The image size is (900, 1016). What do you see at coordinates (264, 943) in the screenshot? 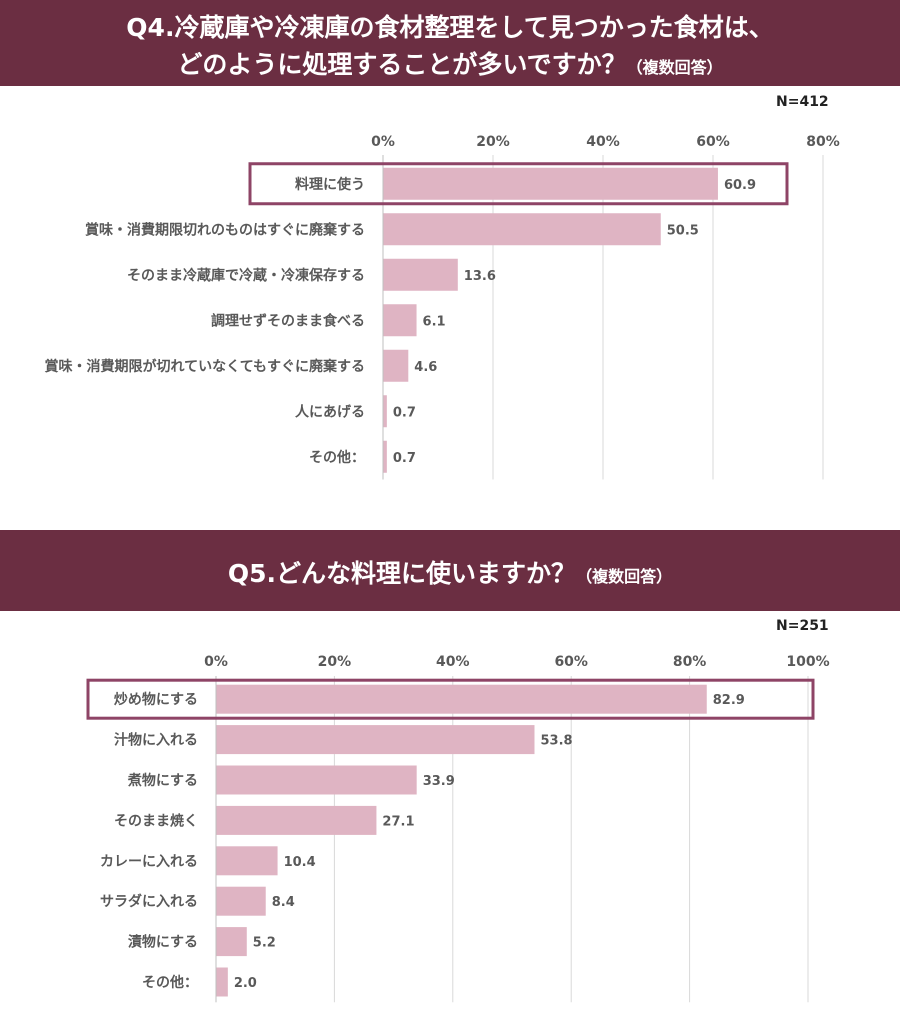
I see `q5-value-label: 5.2` at bounding box center [264, 943].